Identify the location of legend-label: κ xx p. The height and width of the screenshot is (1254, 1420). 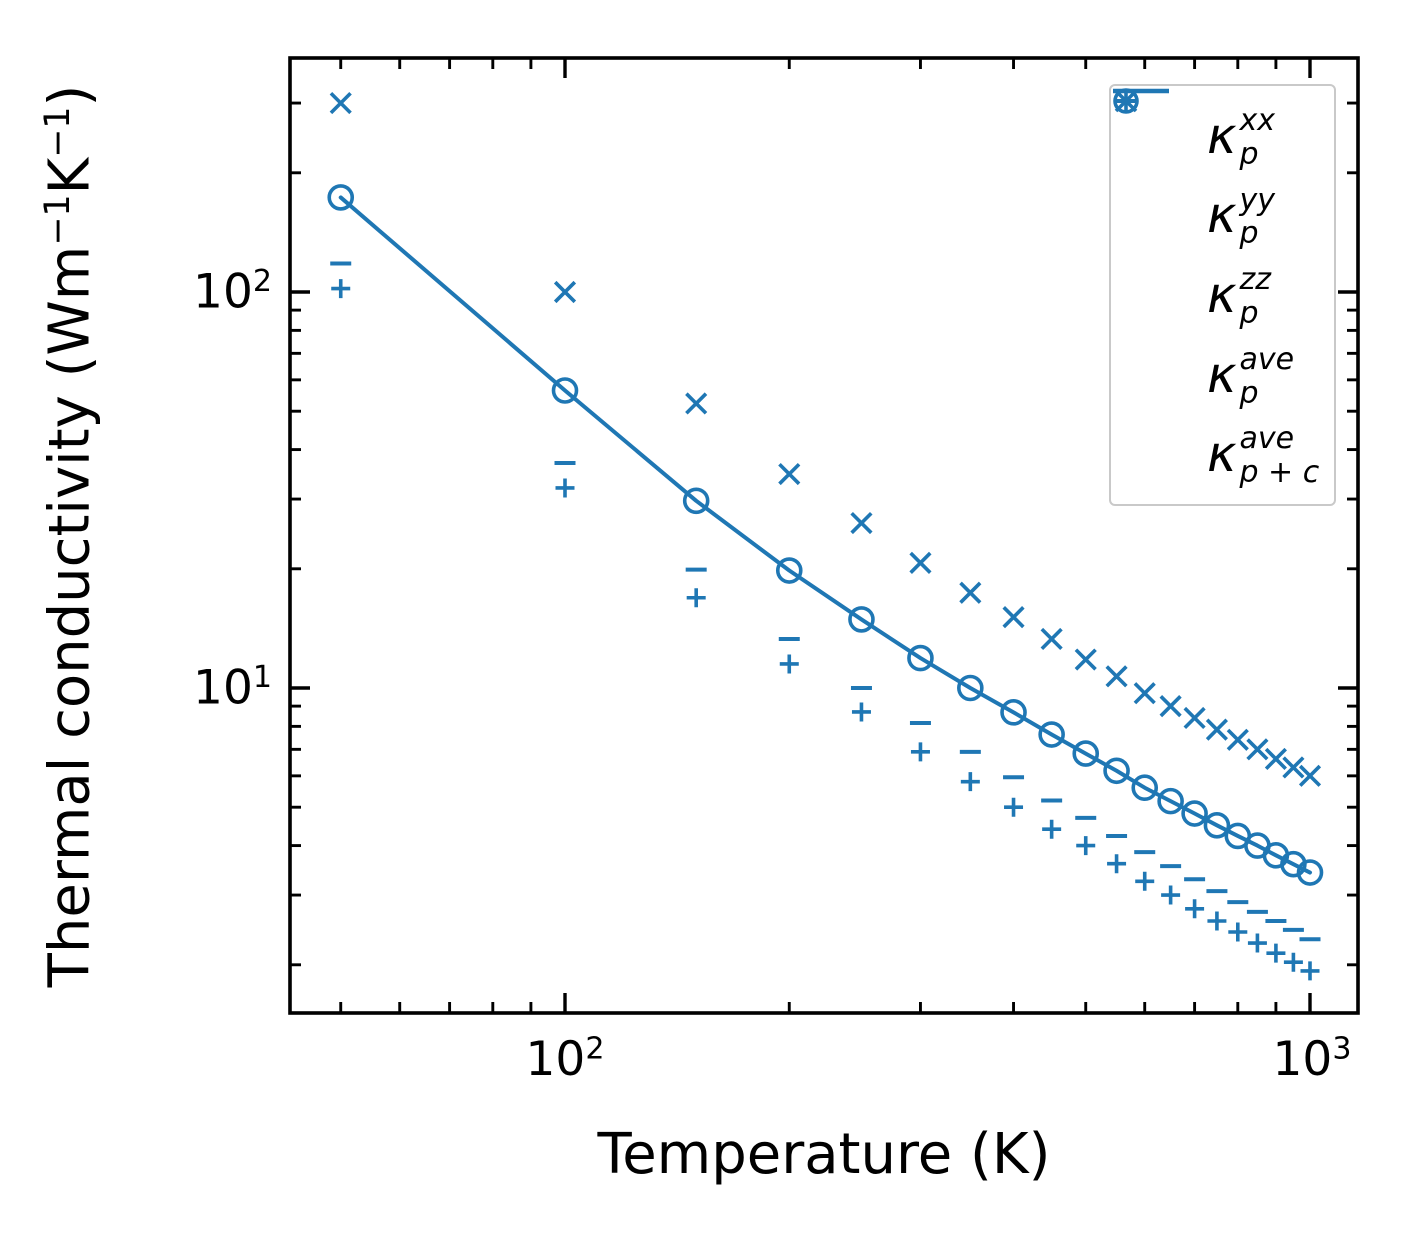
(1241, 137).